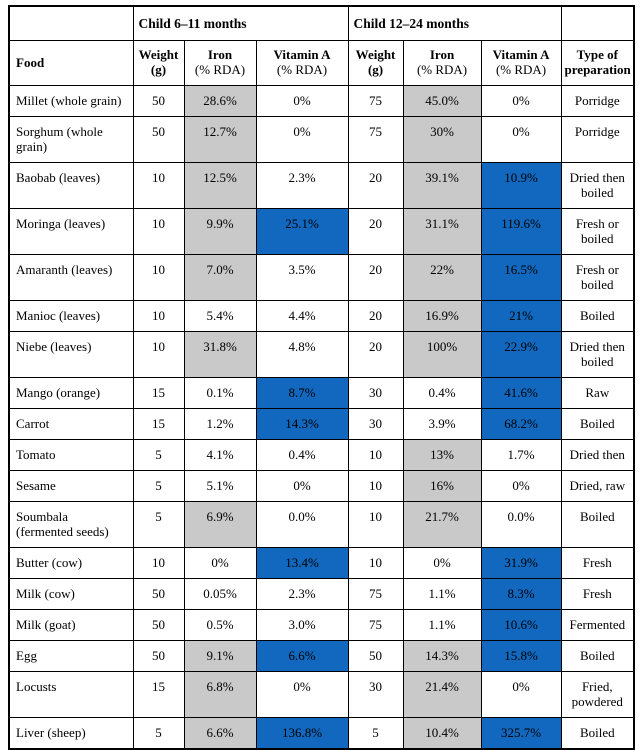  I want to click on food-name-cell: Baobab (leaves), so click(71, 185).